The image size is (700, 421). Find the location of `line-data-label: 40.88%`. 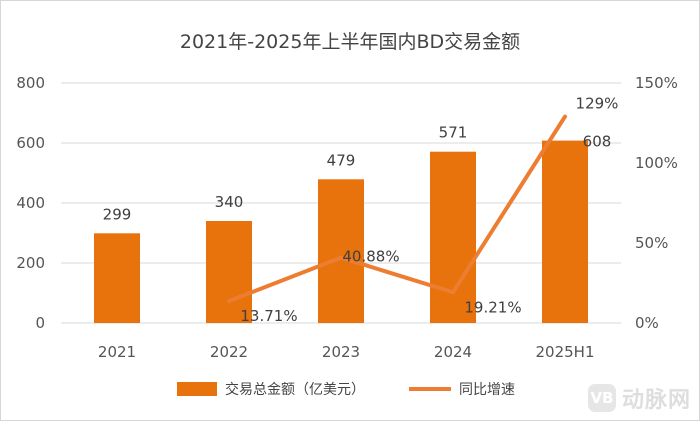

line-data-label: 40.88% is located at coordinates (370, 257).